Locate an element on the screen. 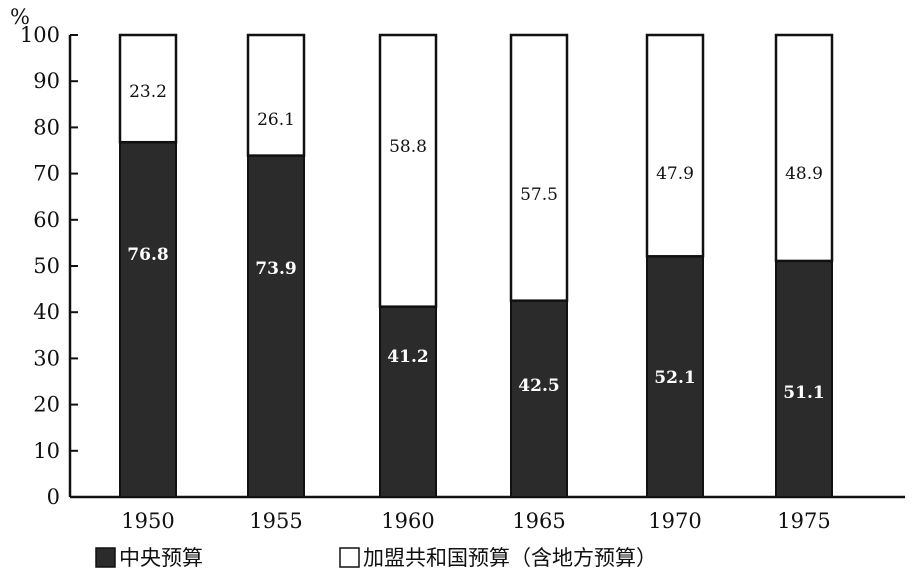  y-axis-unit-label: % is located at coordinates (20, 17).